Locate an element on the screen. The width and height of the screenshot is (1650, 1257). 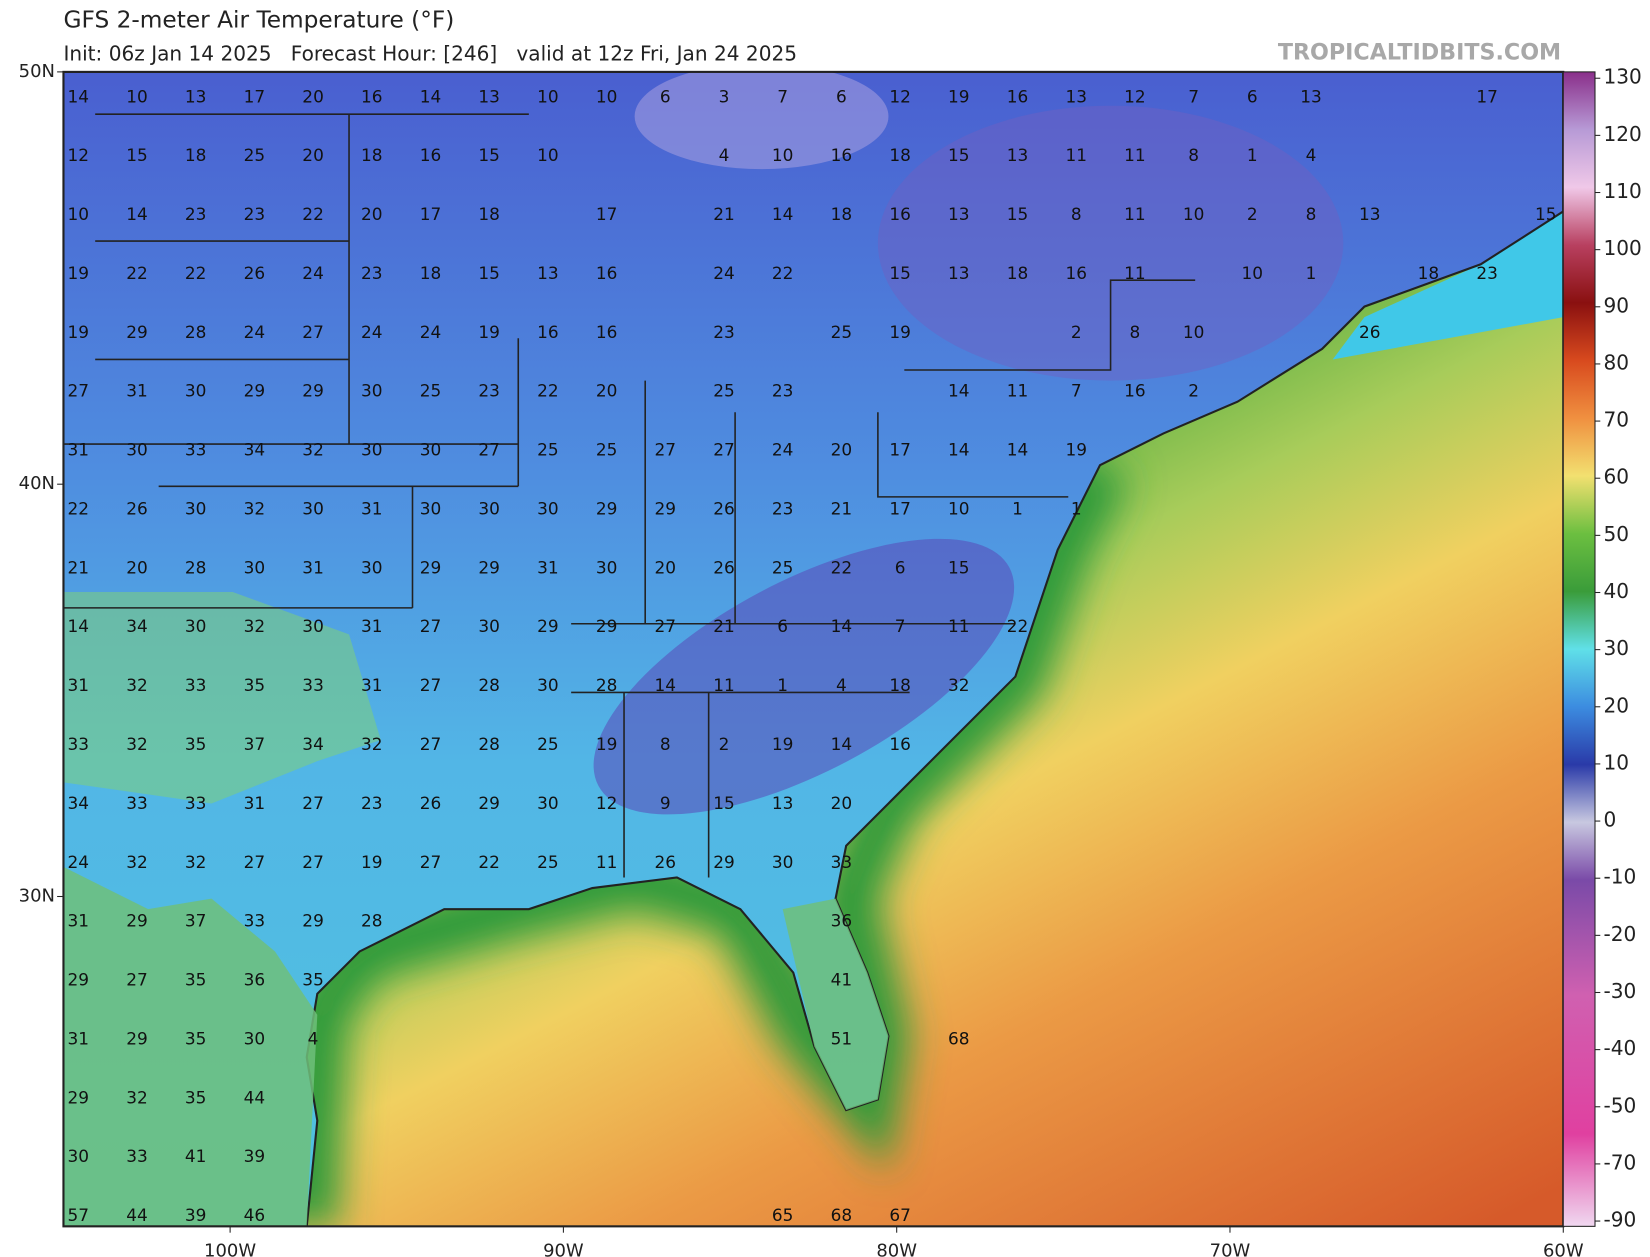
colorbar-label: 0 is located at coordinates (1609, 820).